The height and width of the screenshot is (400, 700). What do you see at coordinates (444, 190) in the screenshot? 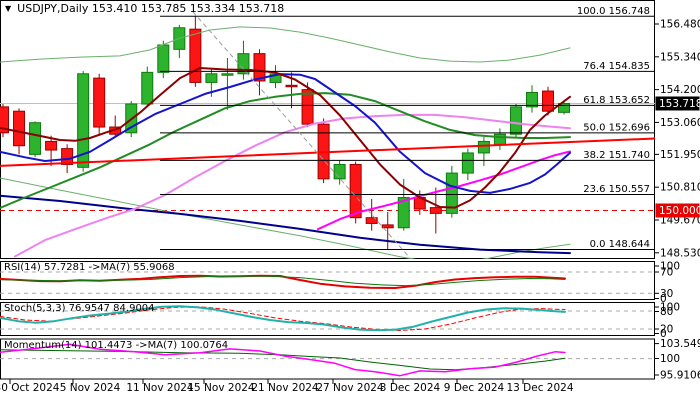
I see `overlay-ma-magenta` at bounding box center [444, 190].